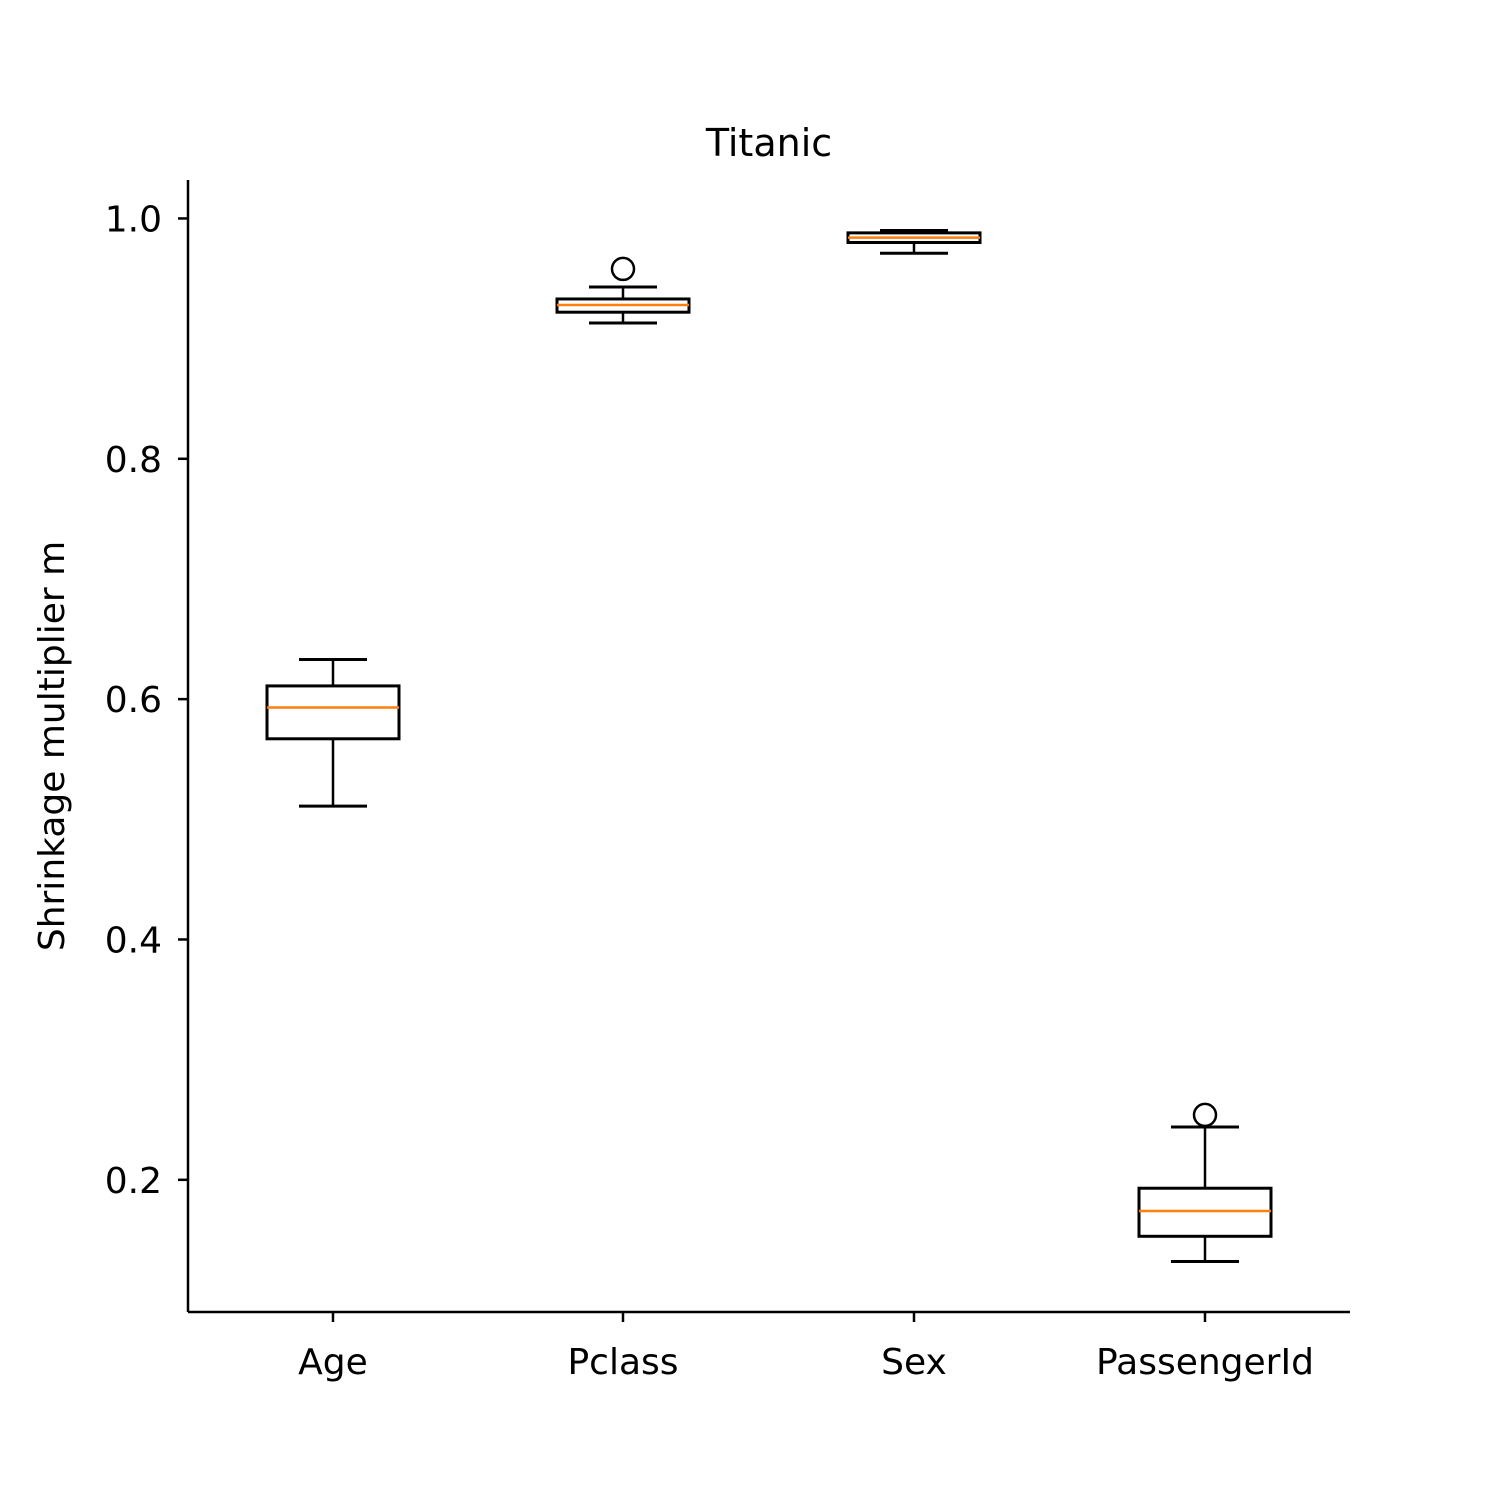 This screenshot has height=1504, width=1500. Describe the element at coordinates (623, 269) in the screenshot. I see `outlier-pclass` at that location.